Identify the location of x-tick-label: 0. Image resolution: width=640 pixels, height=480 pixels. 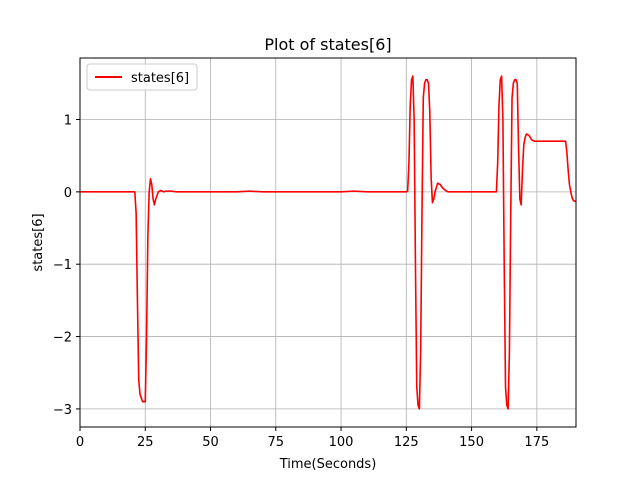
(80, 442).